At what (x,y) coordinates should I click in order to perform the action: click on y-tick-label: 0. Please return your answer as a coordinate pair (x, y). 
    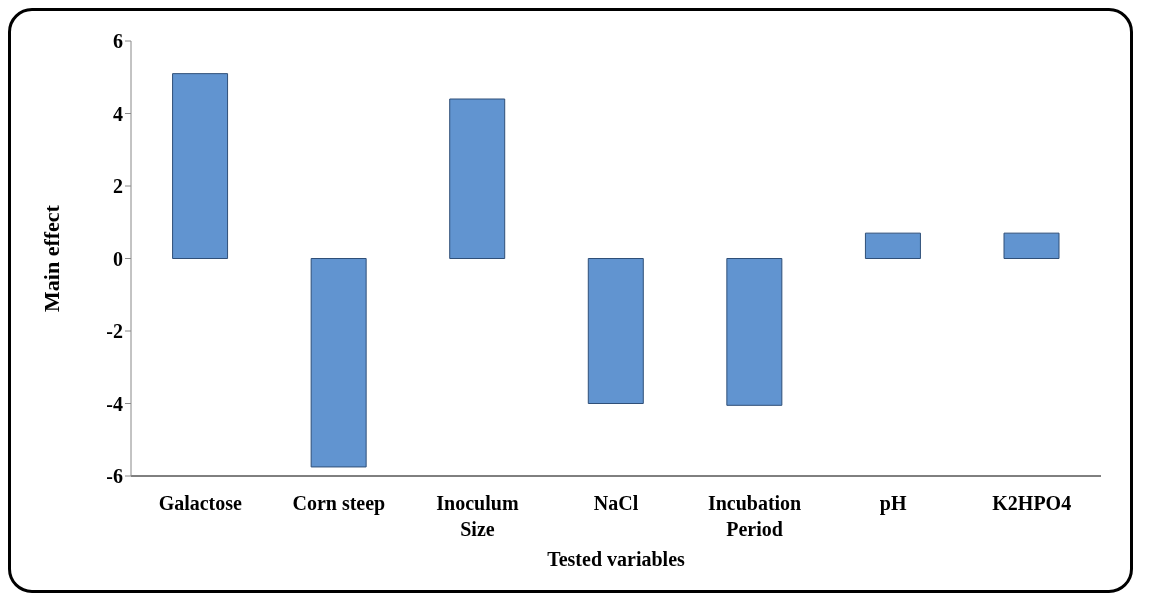
    Looking at the image, I should click on (118, 258).